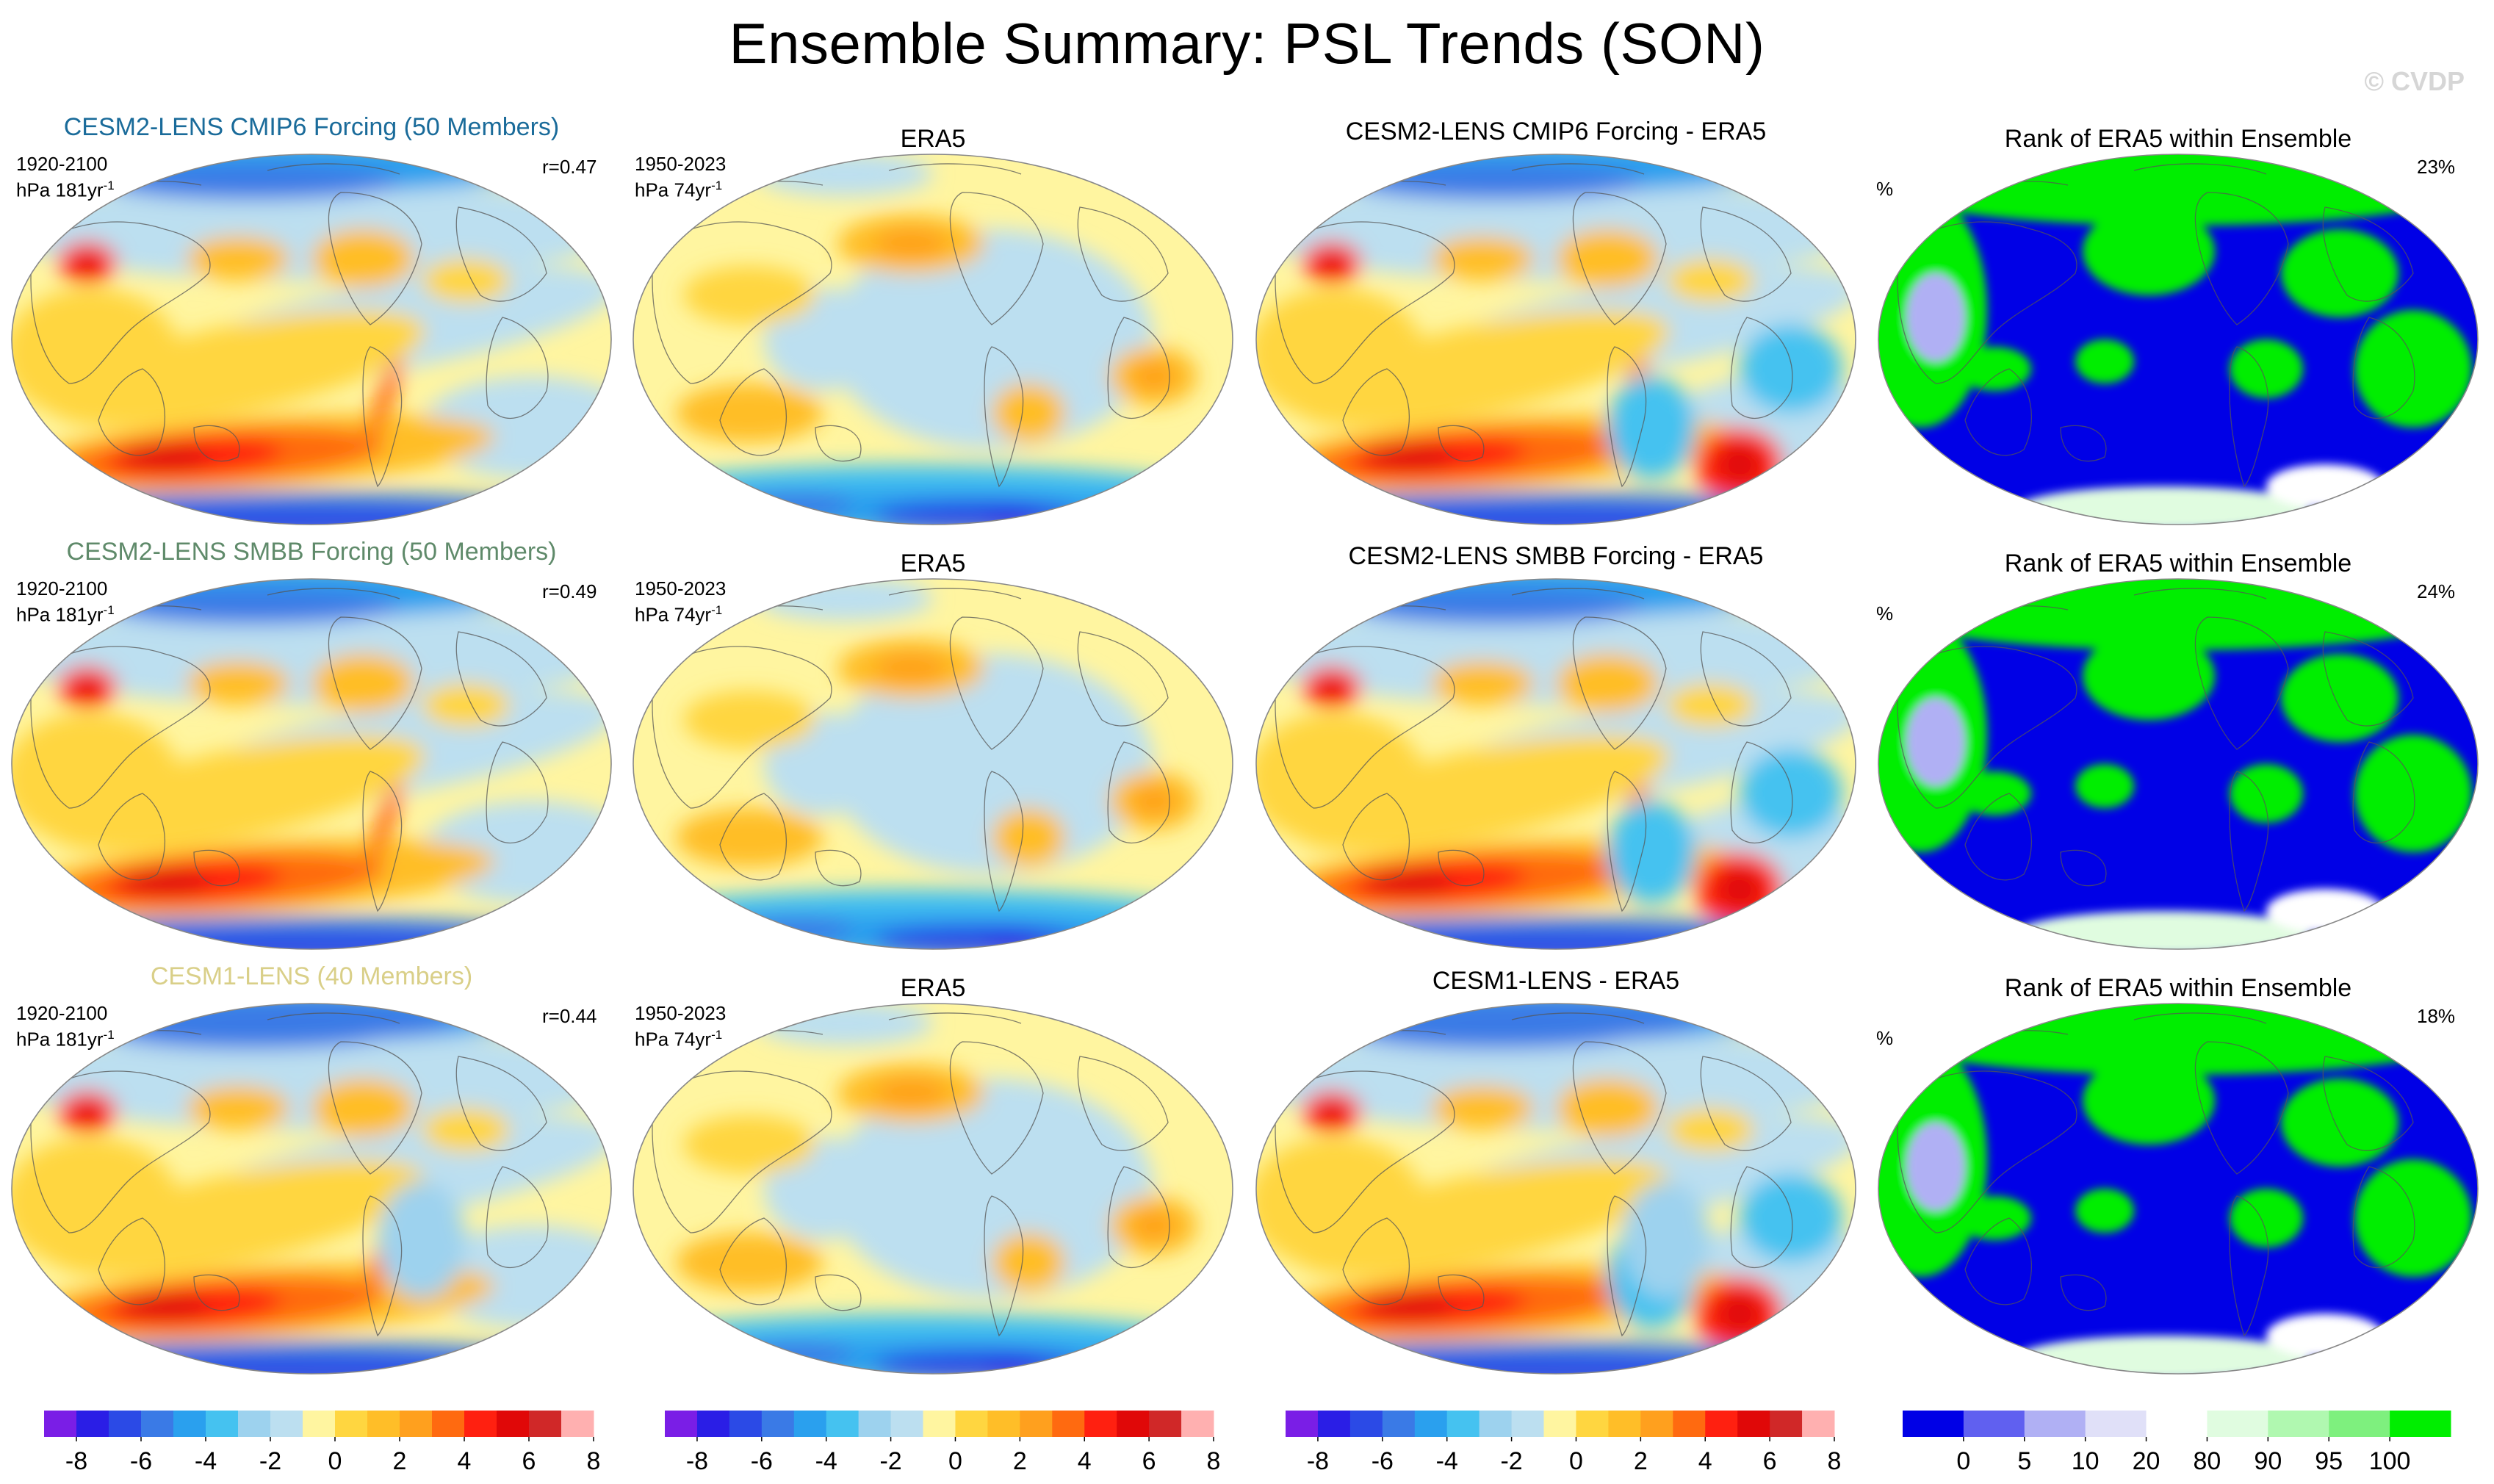 The height and width of the screenshot is (1484, 2494). What do you see at coordinates (569, 167) in the screenshot?
I see `model-correlation: r=0.47` at bounding box center [569, 167].